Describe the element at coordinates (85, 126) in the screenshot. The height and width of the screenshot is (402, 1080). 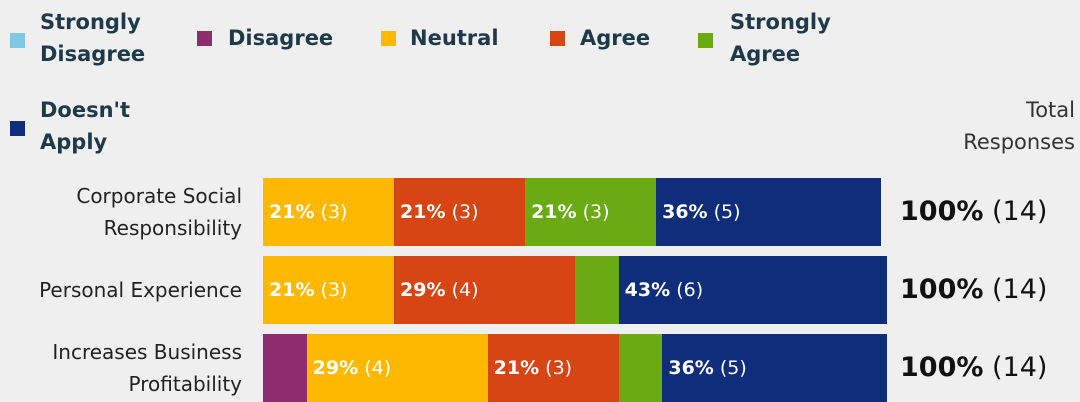
I see `legend-label: Doesn't Apply` at that location.